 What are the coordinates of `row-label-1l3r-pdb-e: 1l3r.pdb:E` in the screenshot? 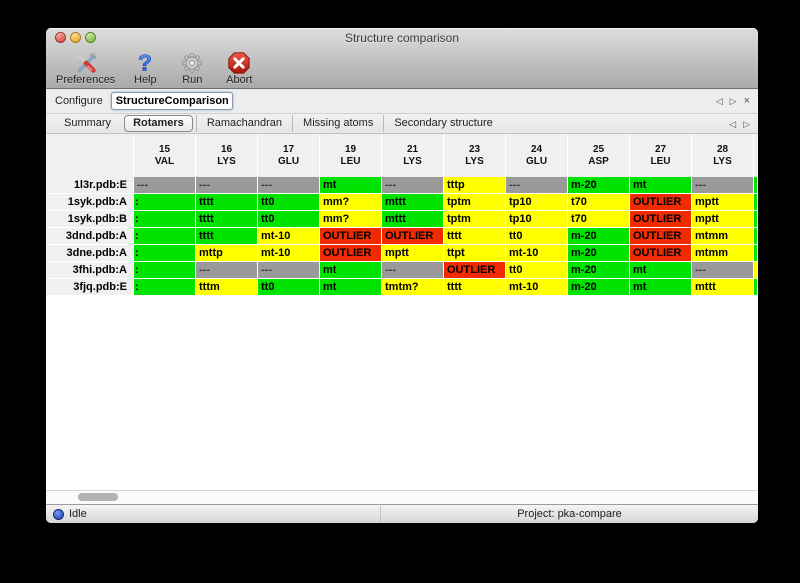 It's located at (90, 185).